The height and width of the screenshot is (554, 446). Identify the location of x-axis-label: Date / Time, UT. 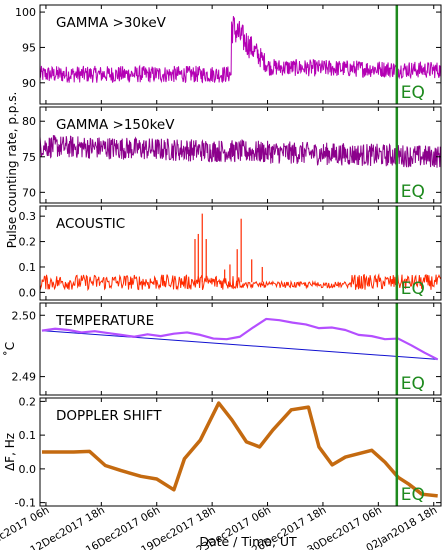
(248, 541).